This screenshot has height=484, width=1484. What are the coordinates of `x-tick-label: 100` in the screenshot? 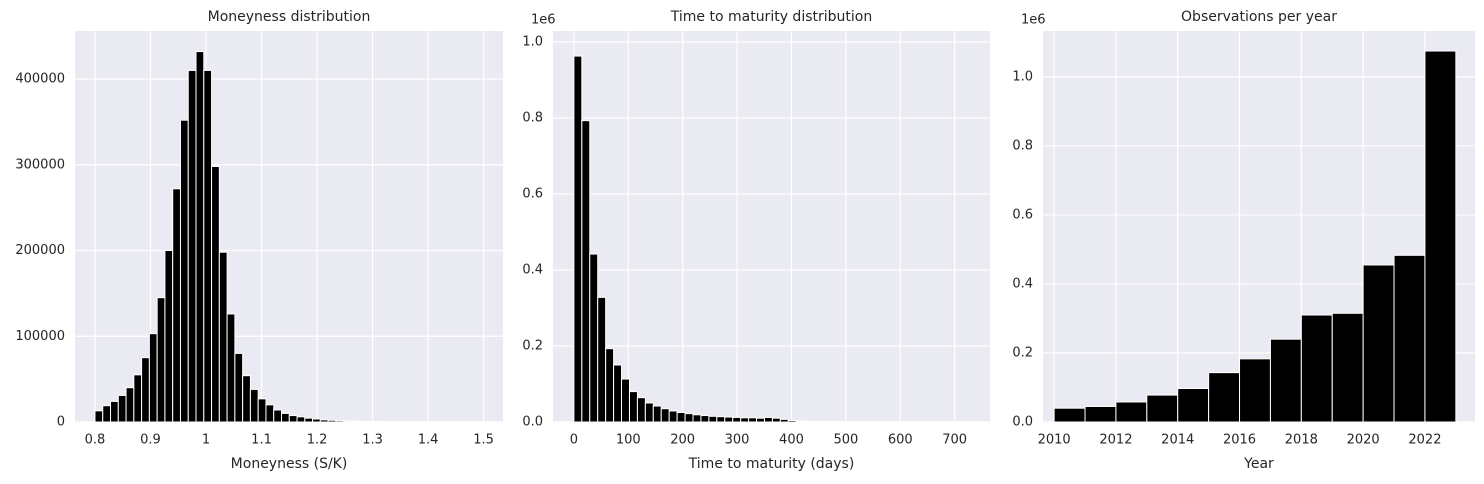 It's located at (628, 440).